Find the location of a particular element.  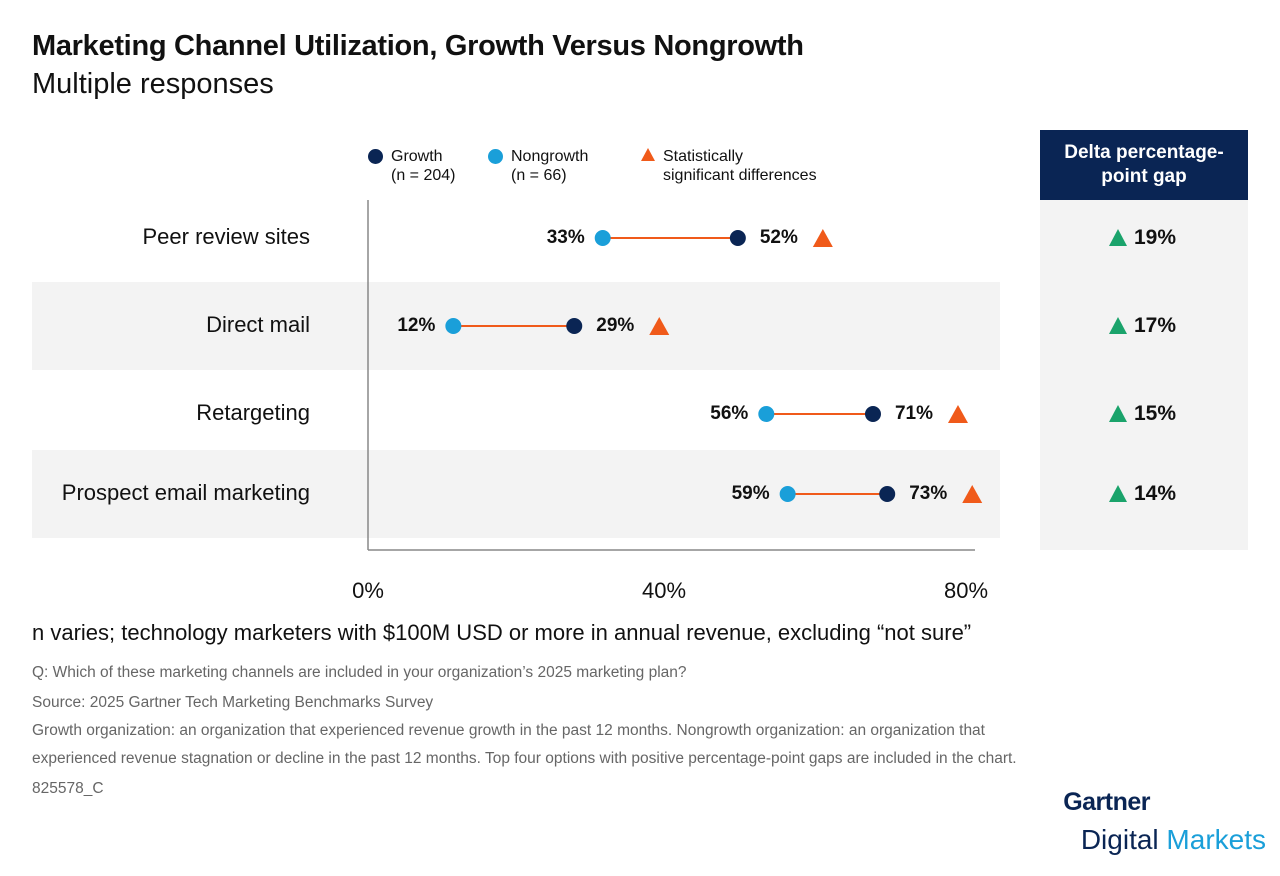

delta-header: Delta percentage-point gap is located at coordinates (1144, 165).